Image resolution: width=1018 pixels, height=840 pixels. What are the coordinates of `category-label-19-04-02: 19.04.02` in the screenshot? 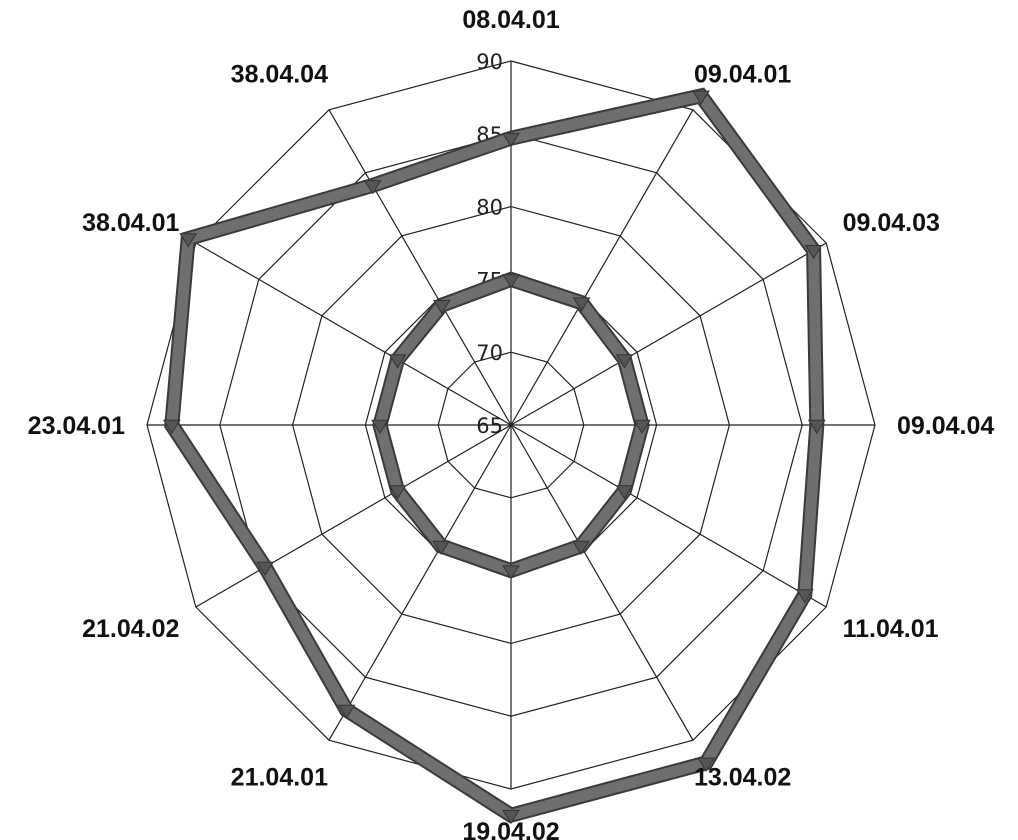 It's located at (510, 829).